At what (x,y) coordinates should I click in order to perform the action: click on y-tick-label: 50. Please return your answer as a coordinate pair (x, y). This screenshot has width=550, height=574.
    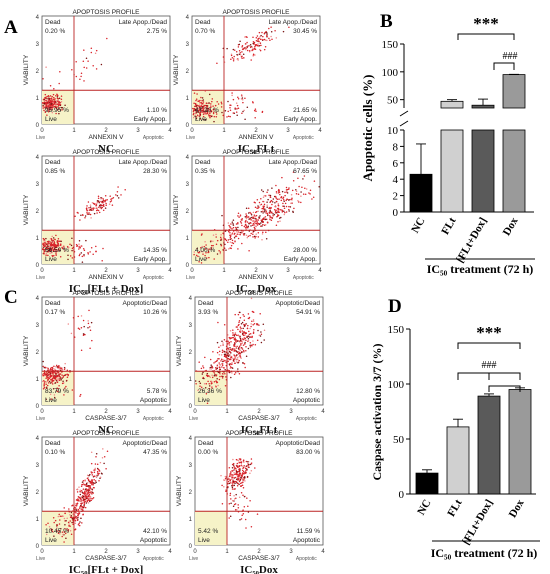
    Looking at the image, I should click on (399, 440).